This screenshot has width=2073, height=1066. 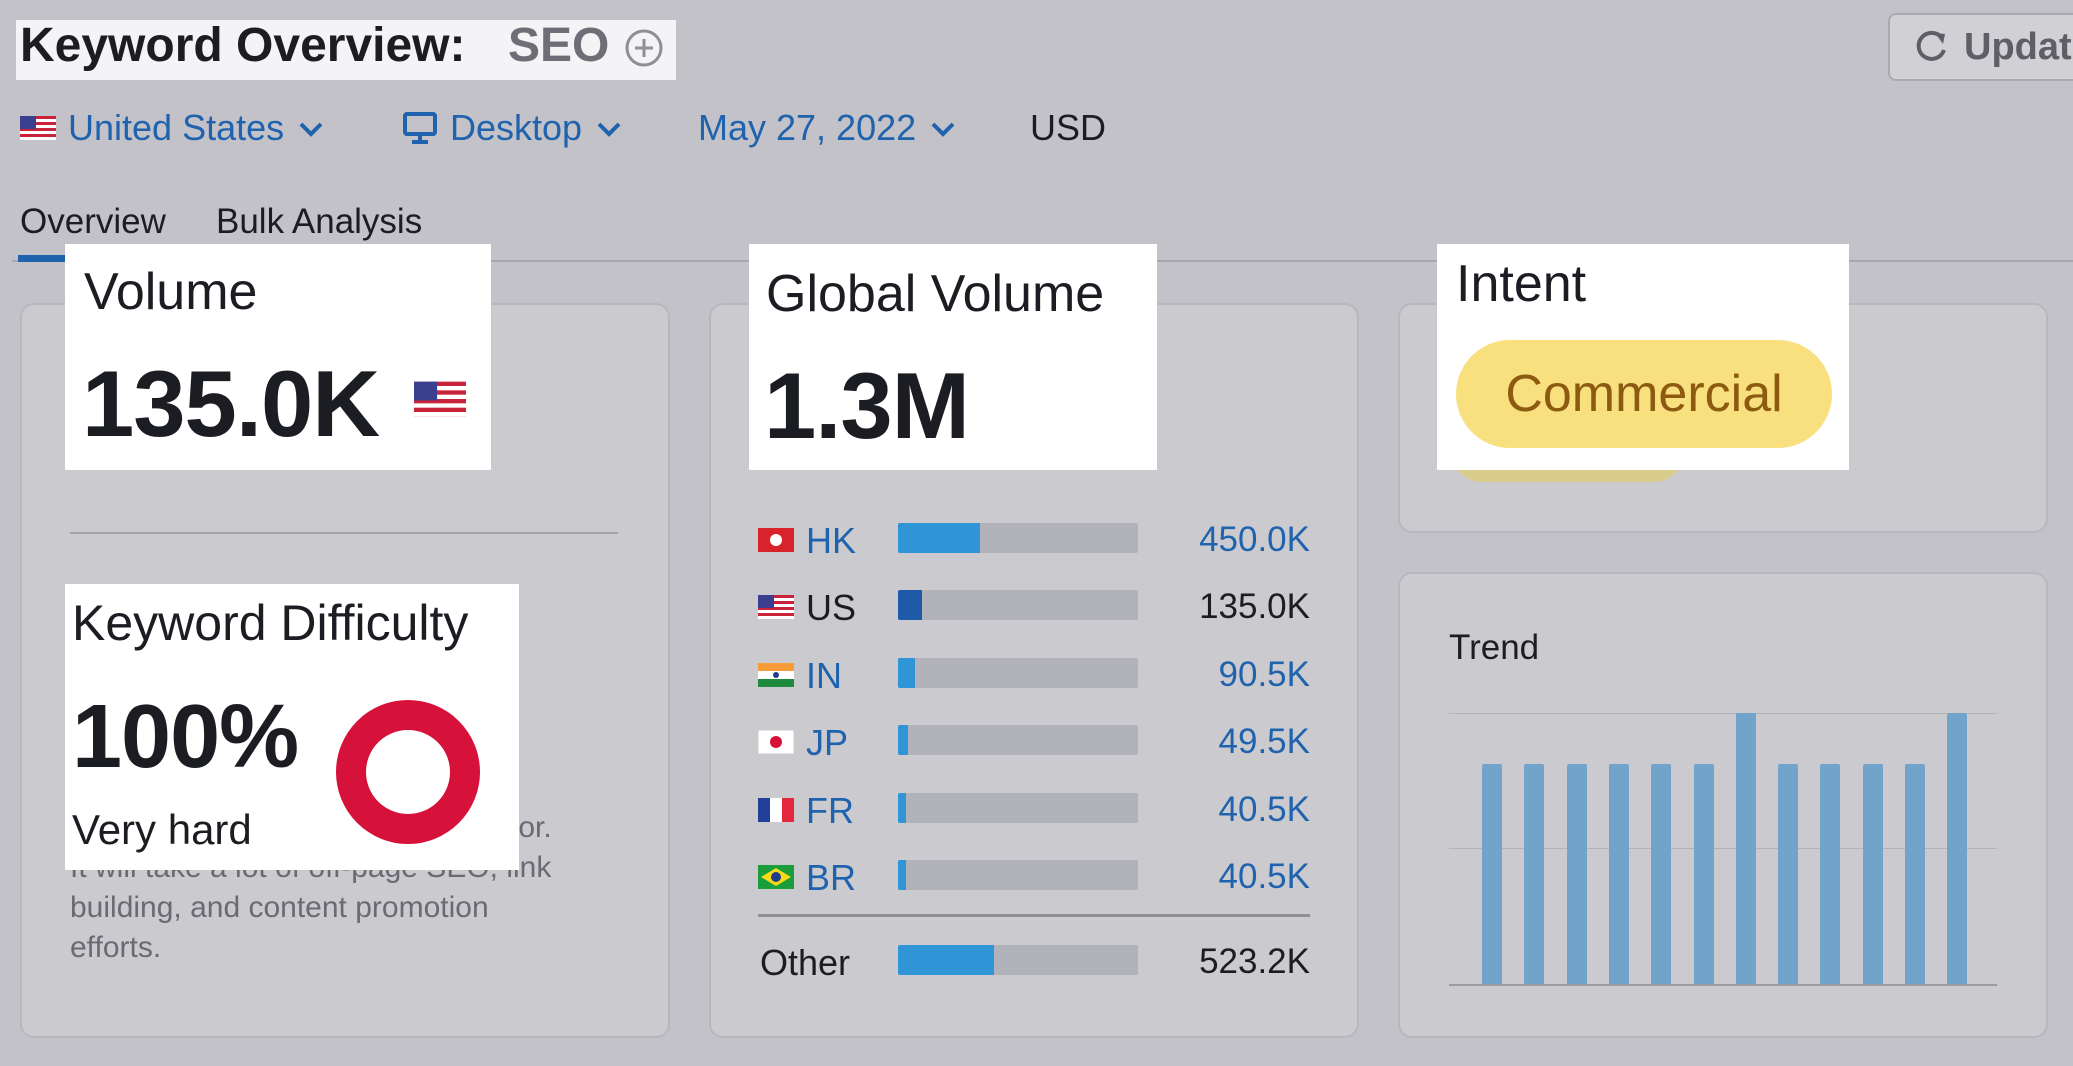 What do you see at coordinates (420, 128) in the screenshot?
I see `desktop-icon` at bounding box center [420, 128].